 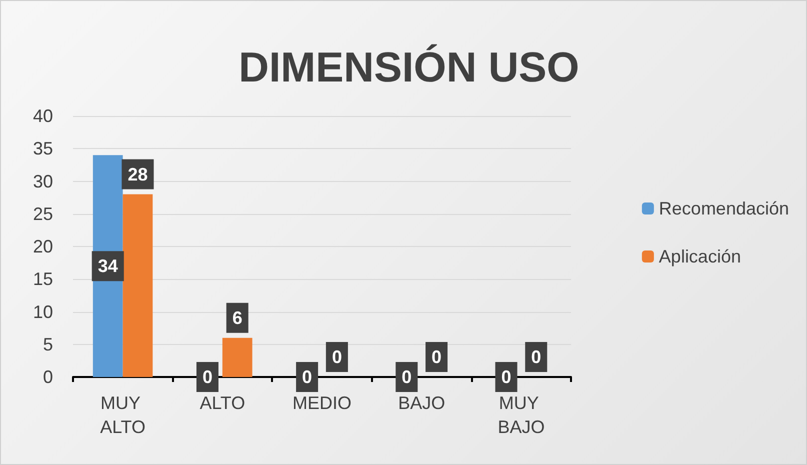 What do you see at coordinates (138, 174) in the screenshot?
I see `data-label: 28` at bounding box center [138, 174].